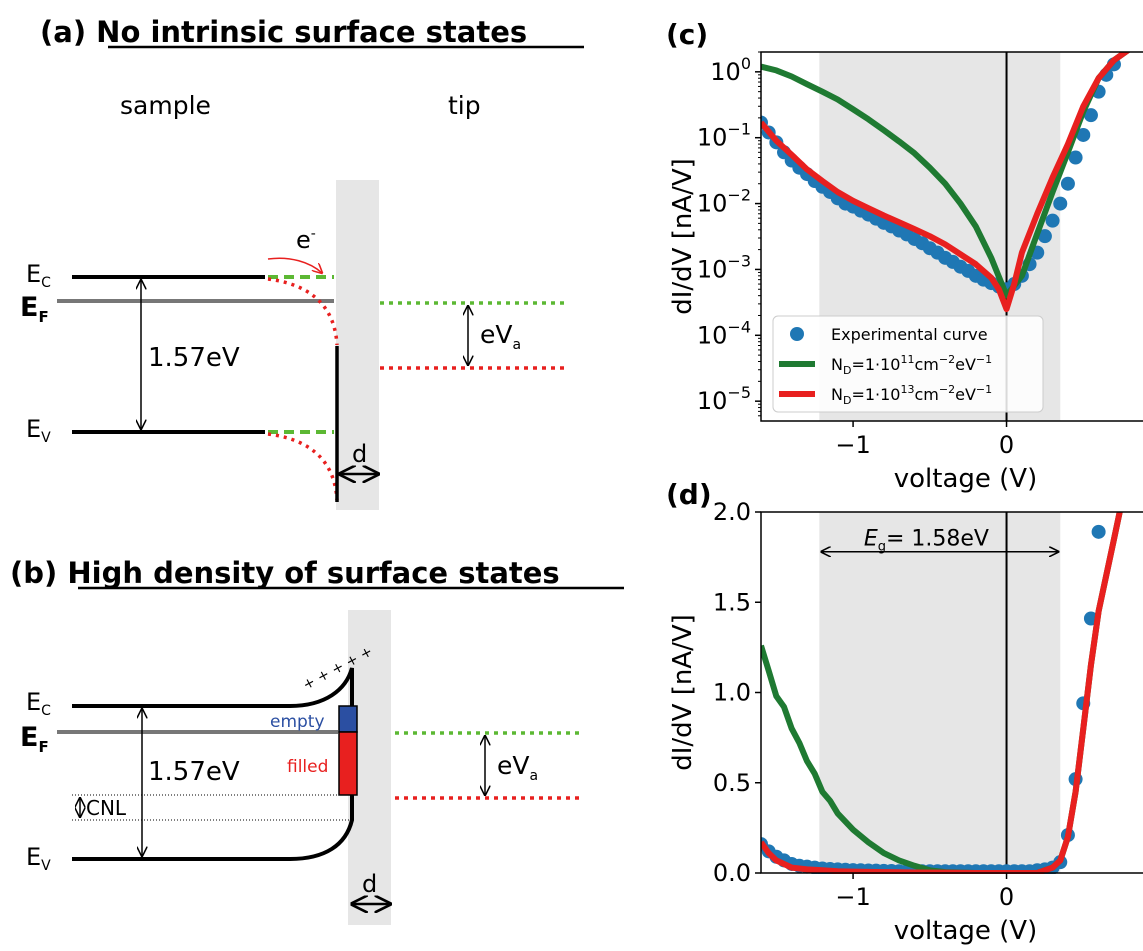 This screenshot has height=951, width=1143. Describe the element at coordinates (724, 333) in the screenshot. I see `chart-c-ytick-label: 10⁻⁴` at that location.